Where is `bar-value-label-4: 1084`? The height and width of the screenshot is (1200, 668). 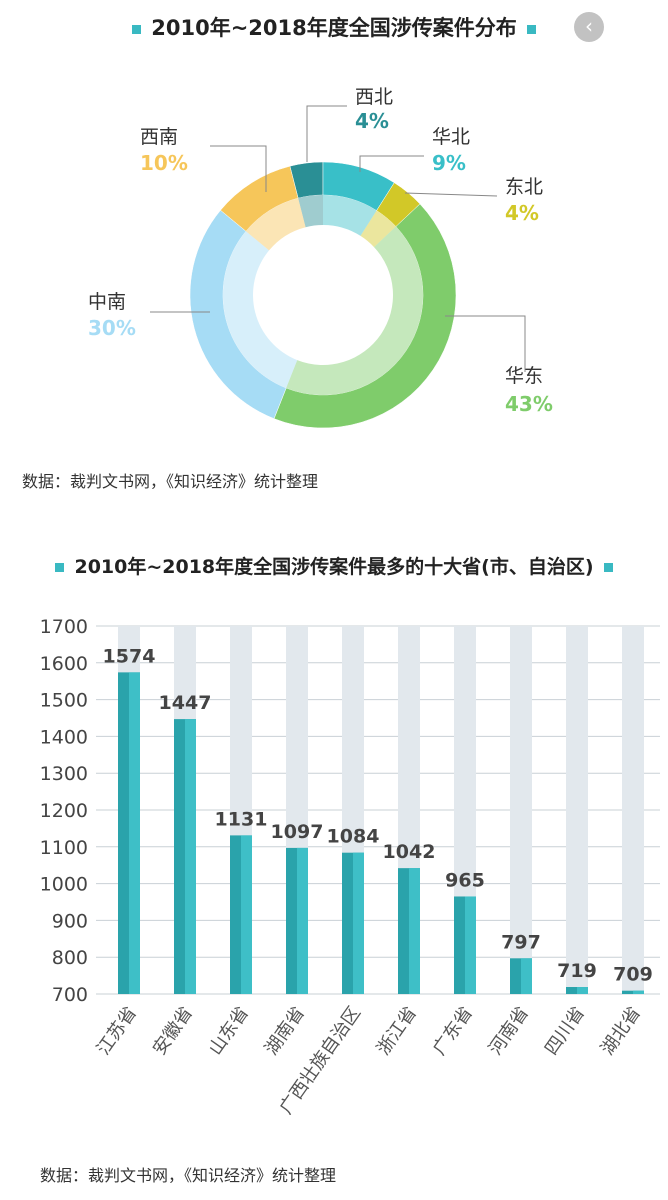
bar-value-label-4: 1084 is located at coordinates (353, 837).